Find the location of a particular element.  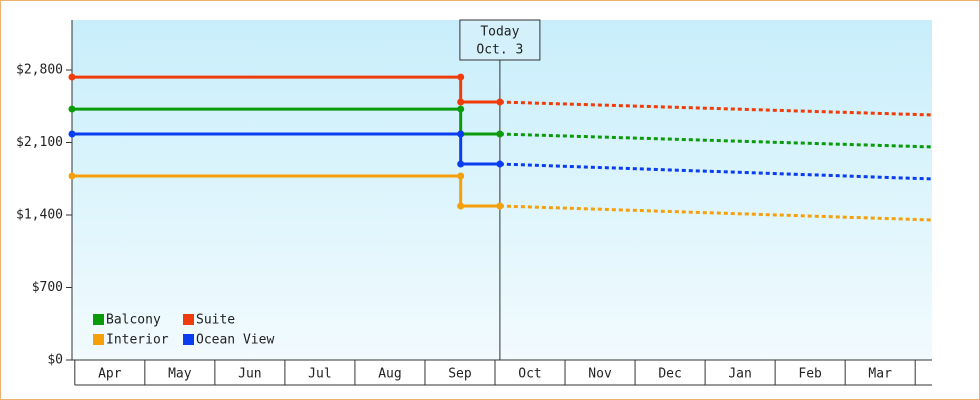

x-tick-label: Jul is located at coordinates (319, 374).